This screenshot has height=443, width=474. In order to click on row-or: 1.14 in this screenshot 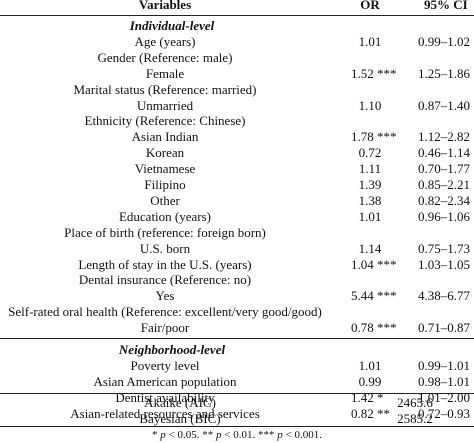, I will do `click(370, 248)`.